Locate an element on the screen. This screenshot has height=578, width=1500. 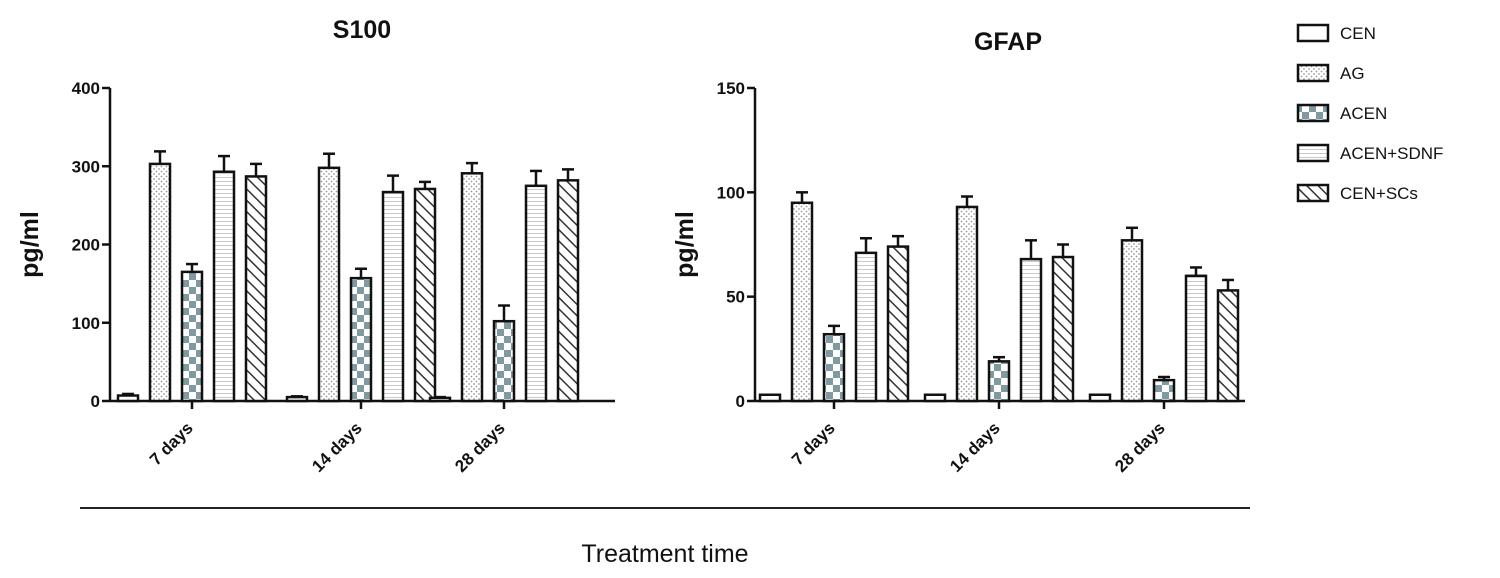
s100-title: S100 is located at coordinates (362, 30).